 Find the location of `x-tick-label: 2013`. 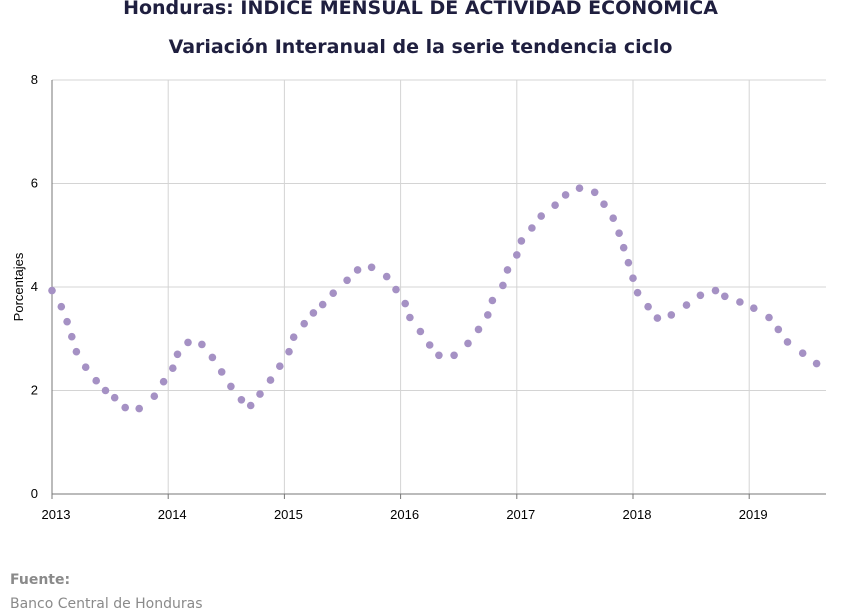

x-tick-label: 2013 is located at coordinates (56, 514).